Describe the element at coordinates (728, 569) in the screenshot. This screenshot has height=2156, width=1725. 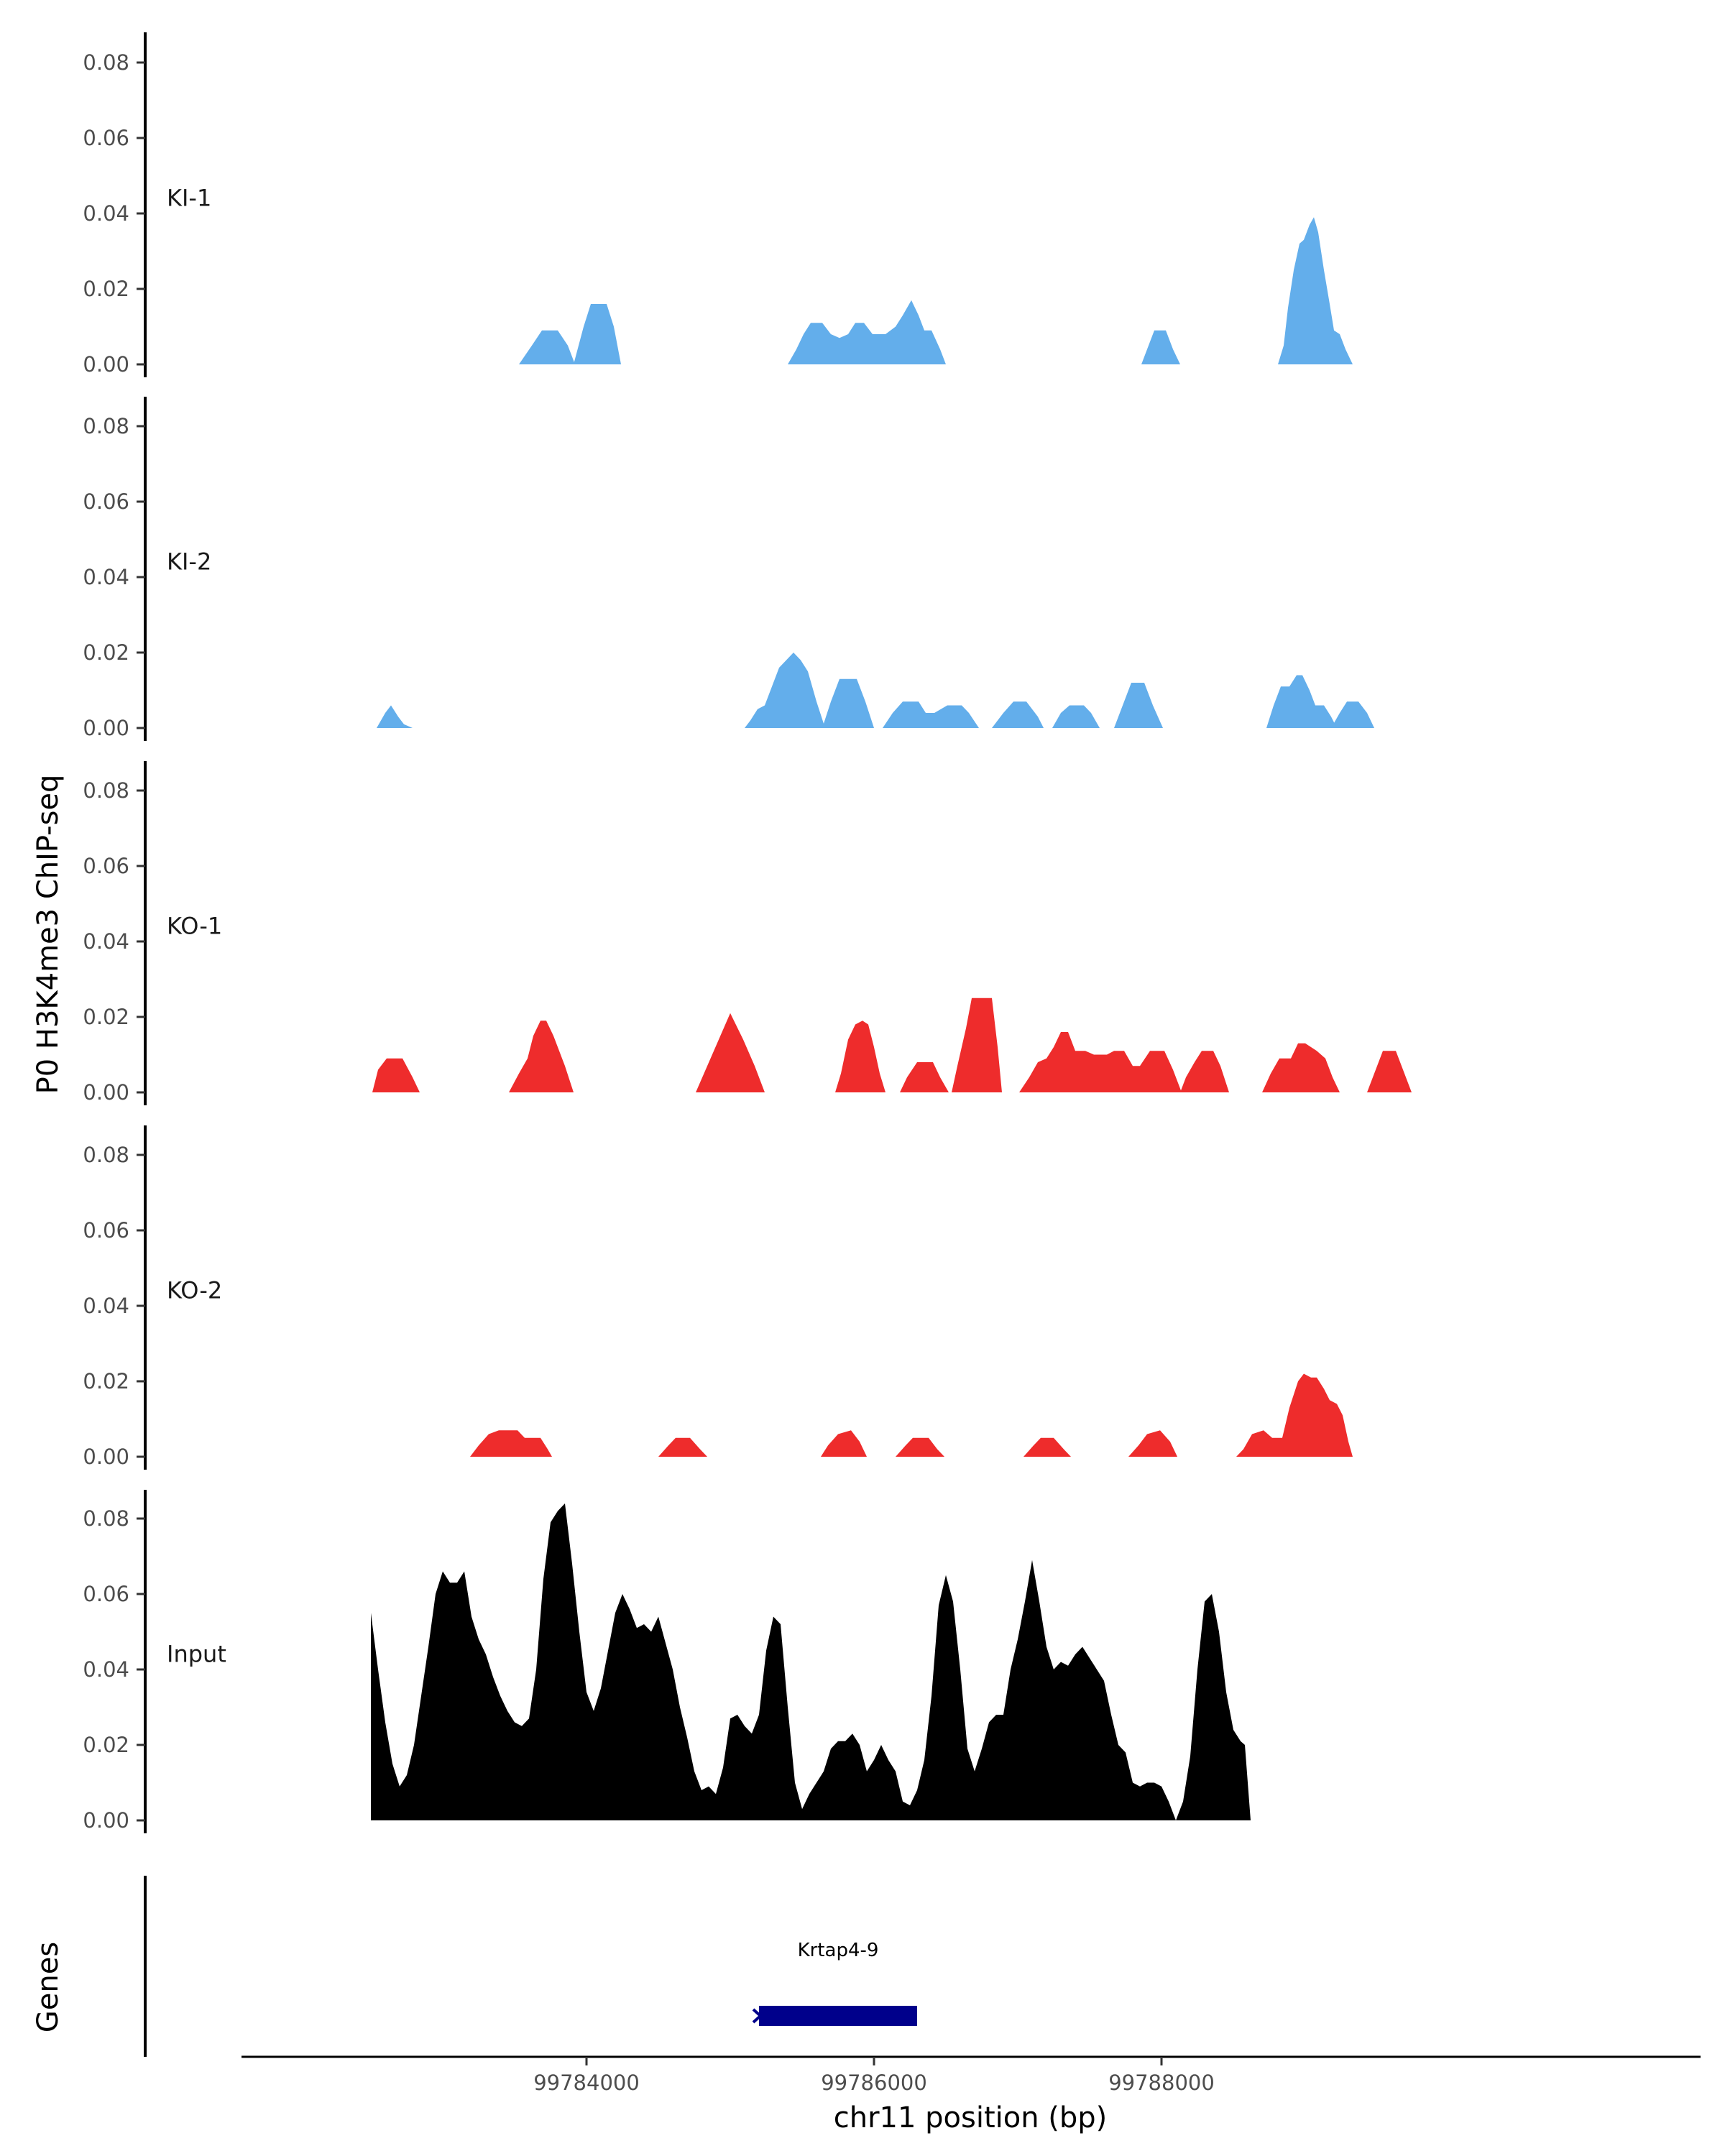
I see `track-ki-2: 0.00 0.02 0.04 0.06 0.08 KI-2` at that location.